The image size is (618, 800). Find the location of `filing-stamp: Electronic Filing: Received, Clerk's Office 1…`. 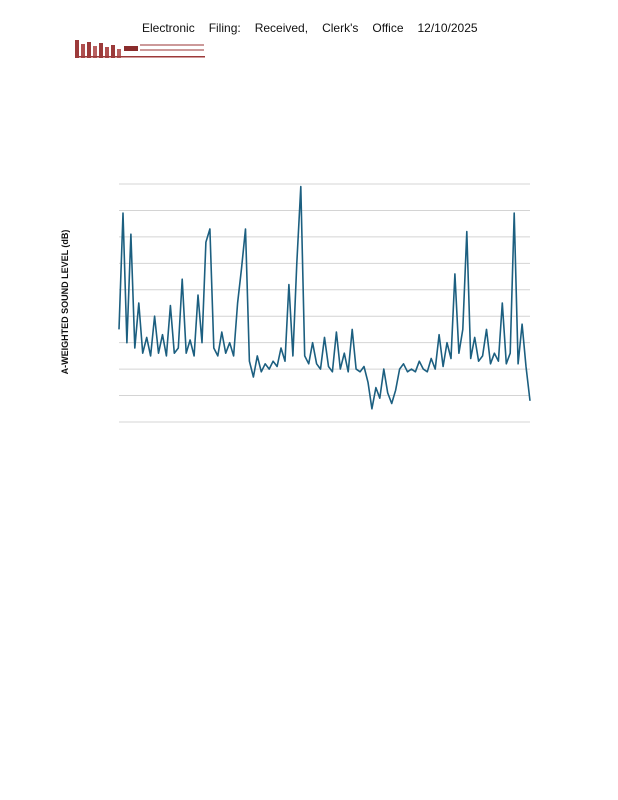

filing-stamp: Electronic Filing: Received, Clerk's Office 1… is located at coordinates (317, 28).